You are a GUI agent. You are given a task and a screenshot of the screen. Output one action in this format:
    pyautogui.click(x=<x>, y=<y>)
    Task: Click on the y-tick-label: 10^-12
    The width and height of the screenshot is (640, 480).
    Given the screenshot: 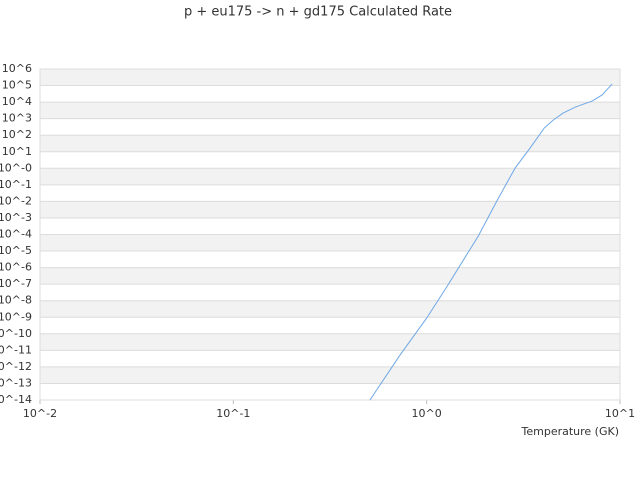 What is the action you would take?
    pyautogui.click(x=16, y=366)
    